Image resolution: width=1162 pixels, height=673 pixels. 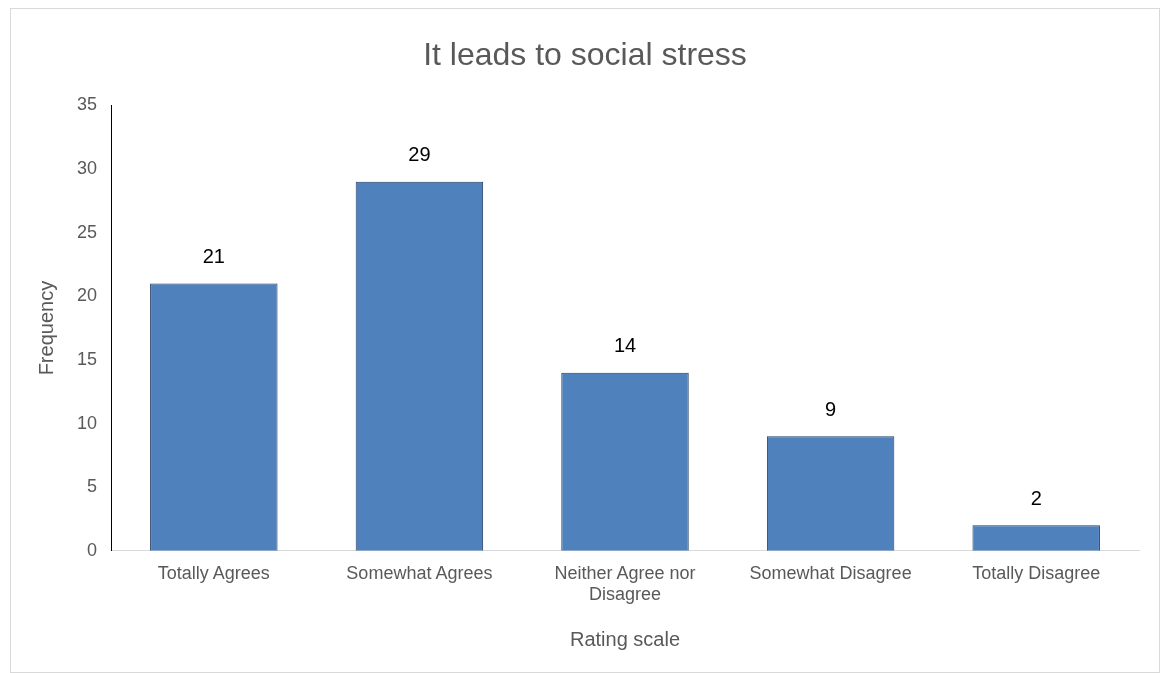 What do you see at coordinates (87, 422) in the screenshot?
I see `y-tick-label: 10` at bounding box center [87, 422].